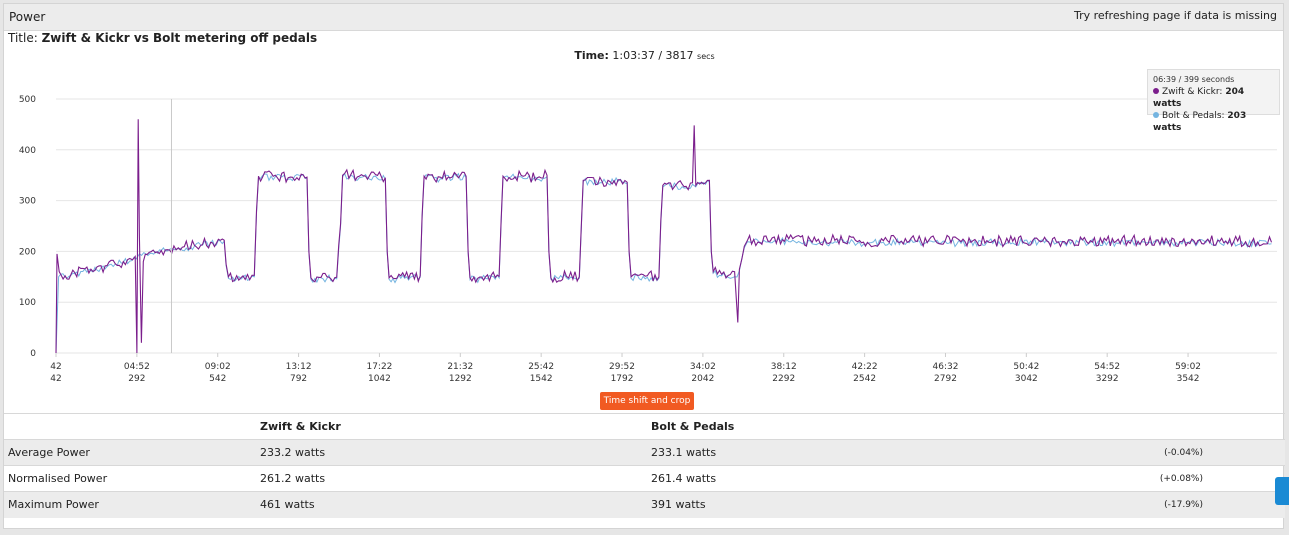 The width and height of the screenshot is (1289, 535). What do you see at coordinates (1098, 426) in the screenshot?
I see `stats-header-diff` at bounding box center [1098, 426].